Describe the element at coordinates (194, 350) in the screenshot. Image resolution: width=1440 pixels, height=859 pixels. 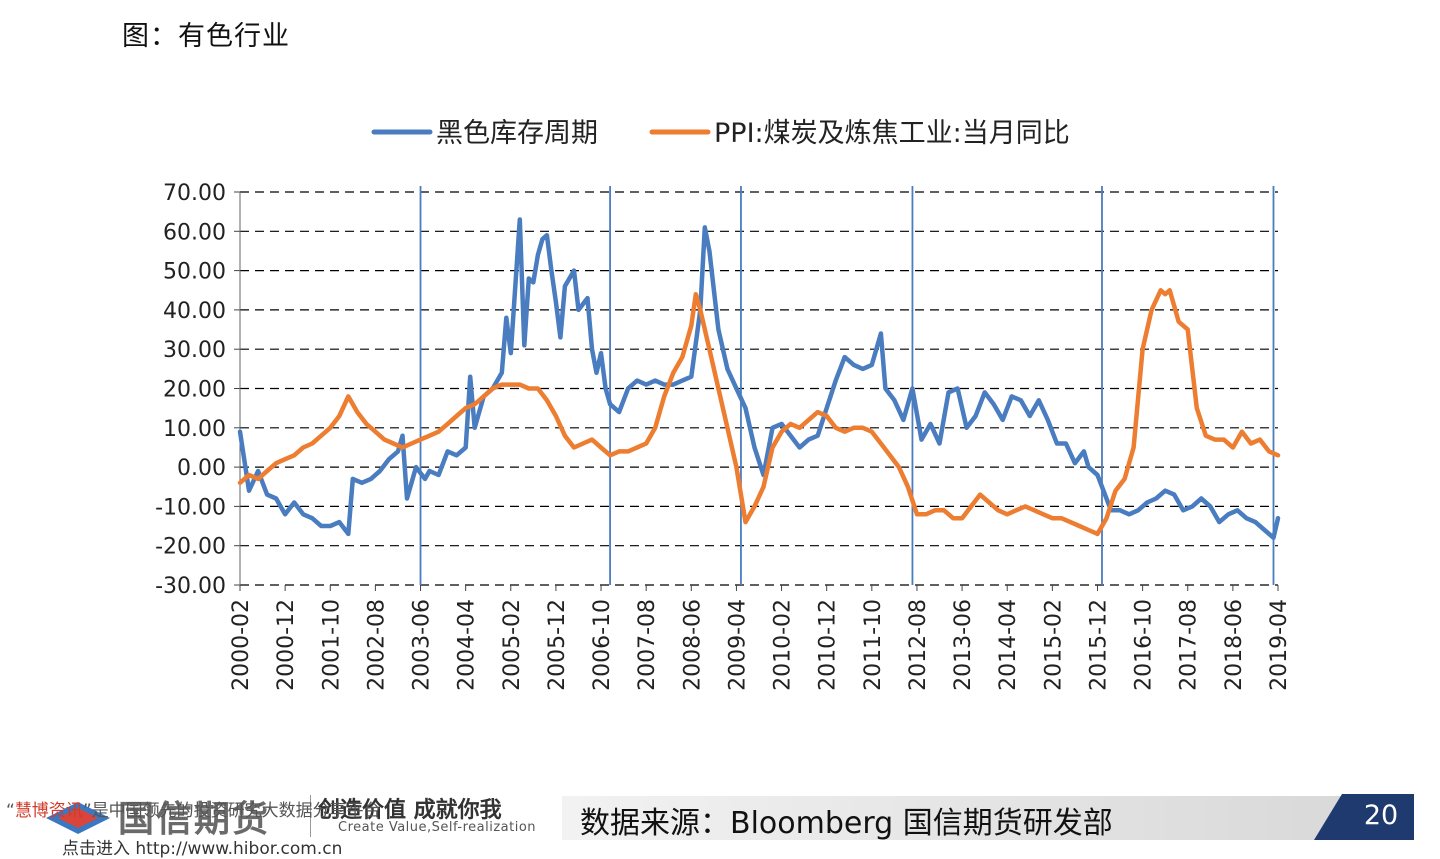
I see `y-tick-label: 30.00` at that location.